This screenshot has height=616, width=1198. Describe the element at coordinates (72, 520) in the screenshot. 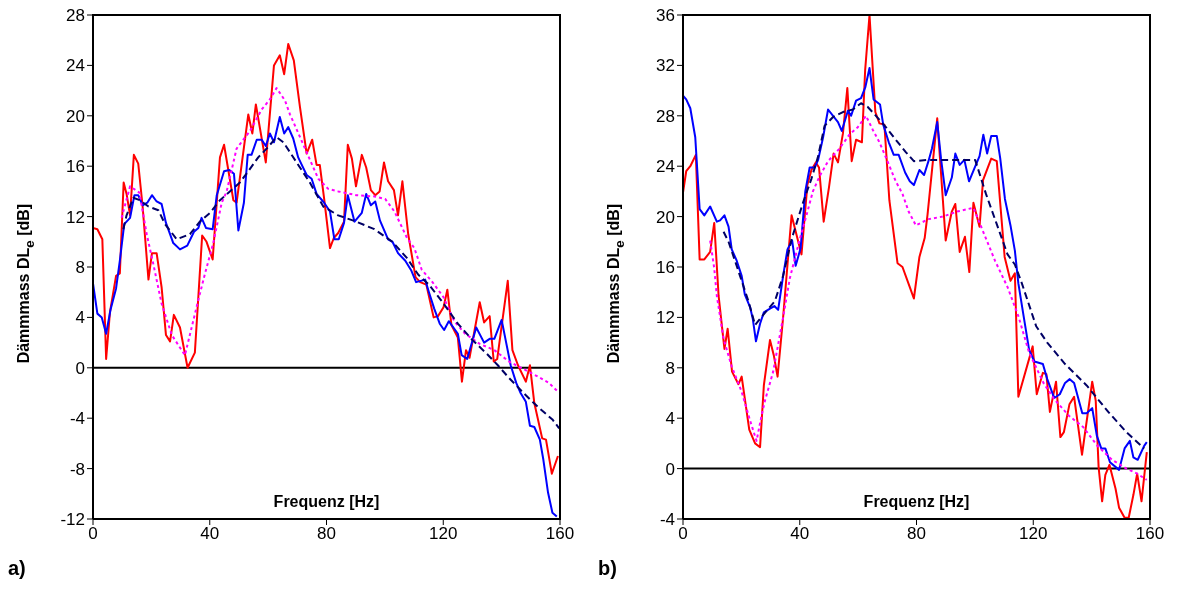

I see `y-tick-label: -12` at that location.